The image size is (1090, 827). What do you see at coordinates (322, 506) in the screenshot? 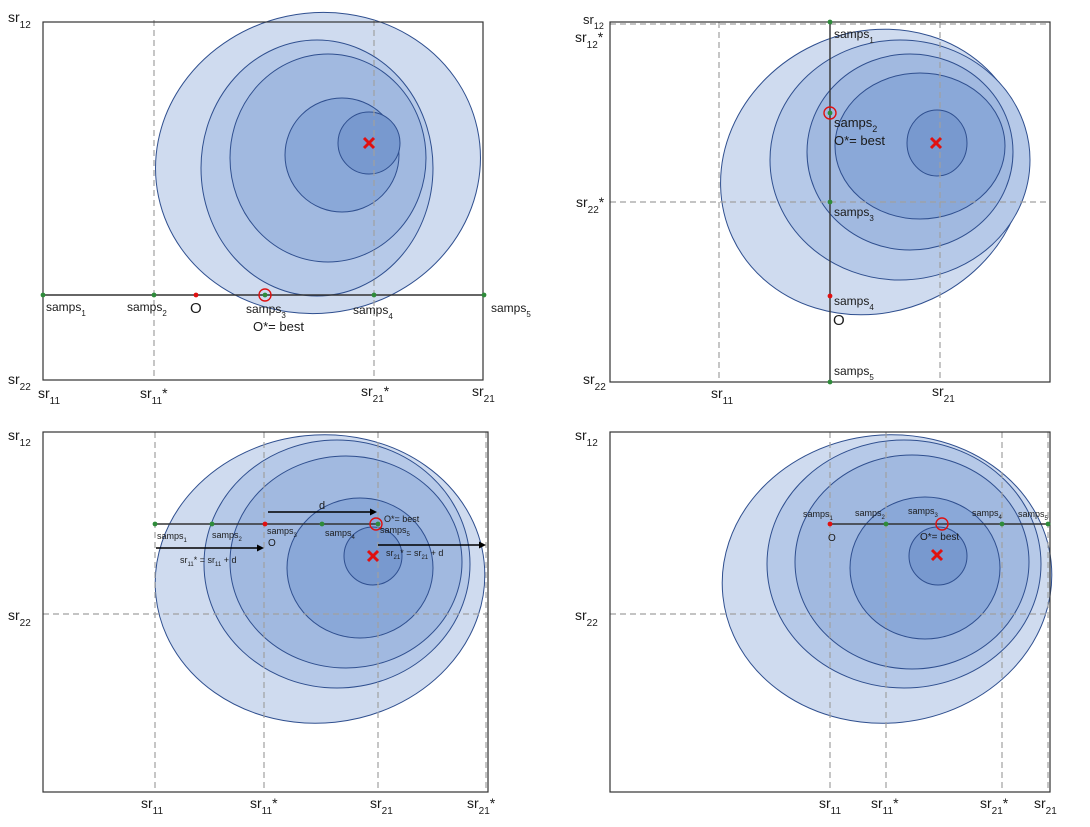
I see `arrow-label-d: d` at bounding box center [322, 506].